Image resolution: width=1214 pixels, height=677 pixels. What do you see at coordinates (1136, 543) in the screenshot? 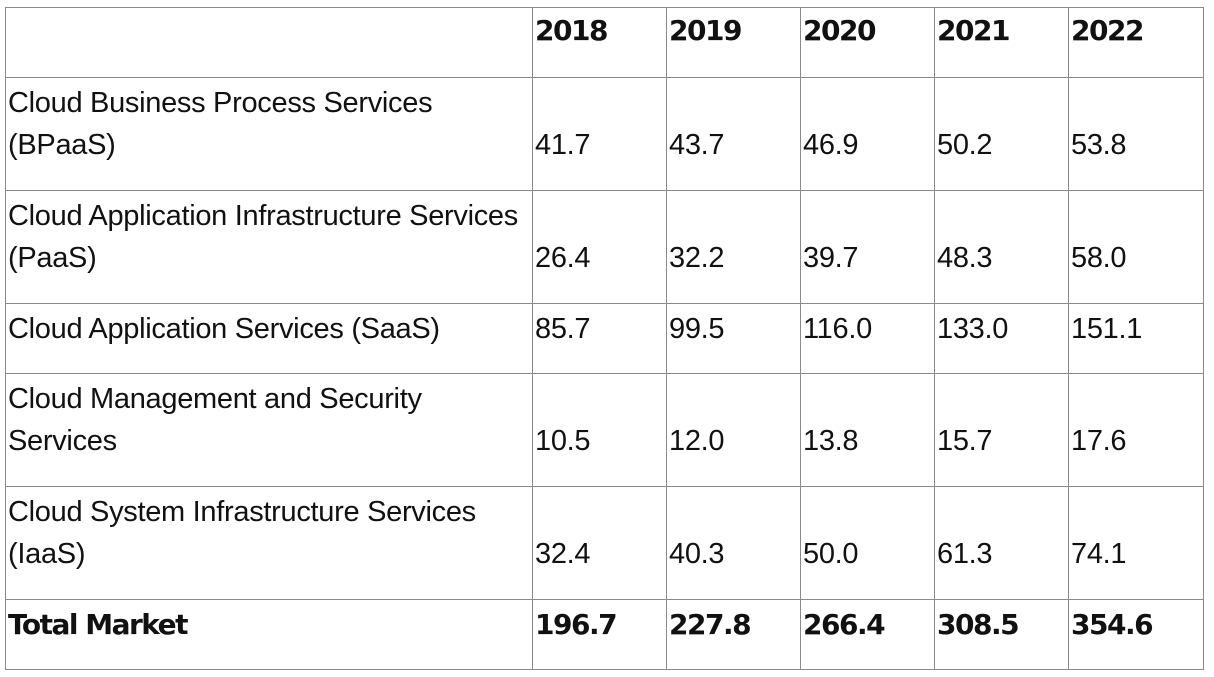
I see `value-cell: 74.1` at bounding box center [1136, 543].